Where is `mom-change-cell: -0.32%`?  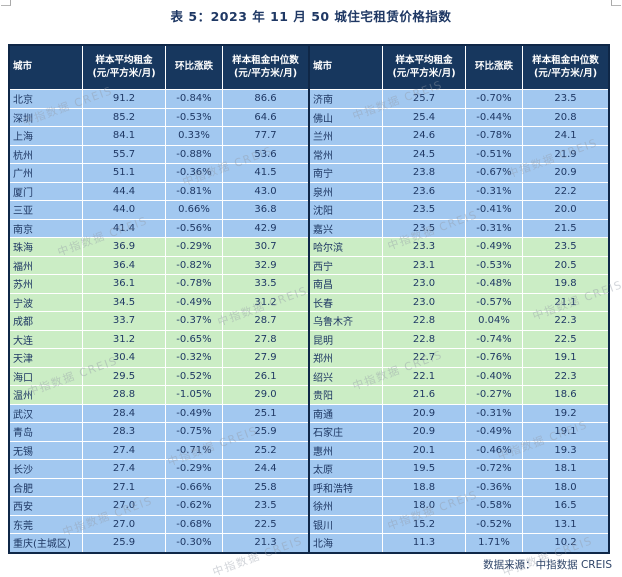 mom-change-cell: -0.32% is located at coordinates (194, 358).